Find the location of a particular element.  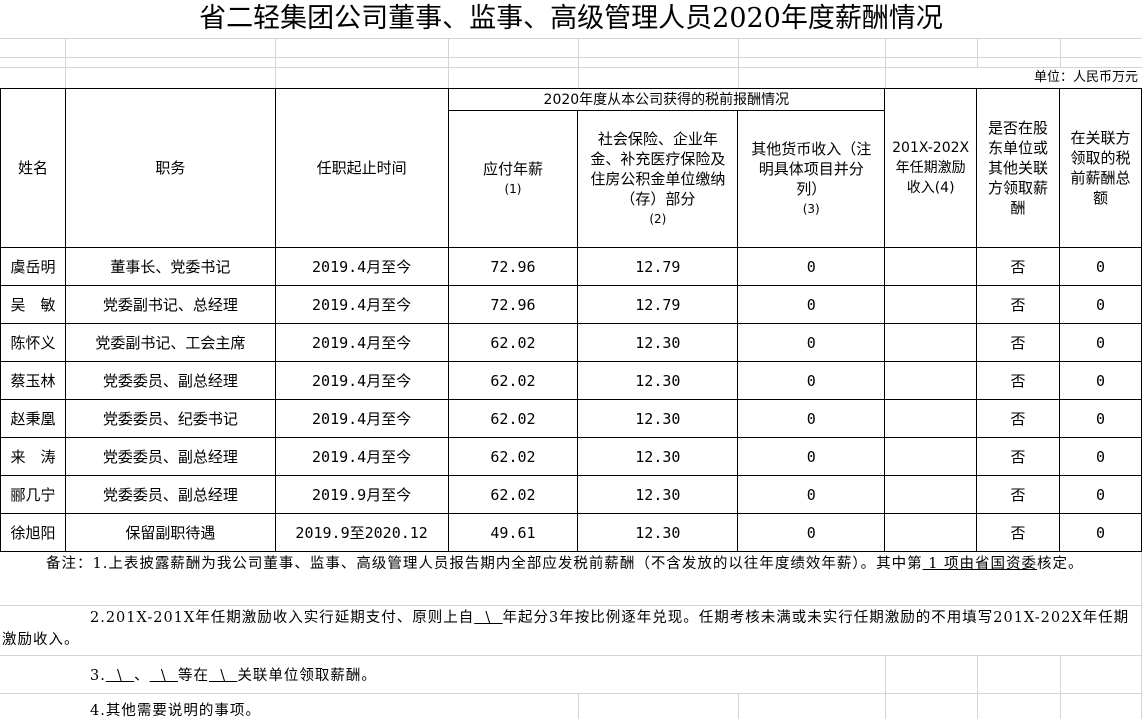

unit-label: 单位：人民币万元 is located at coordinates (1085, 77).